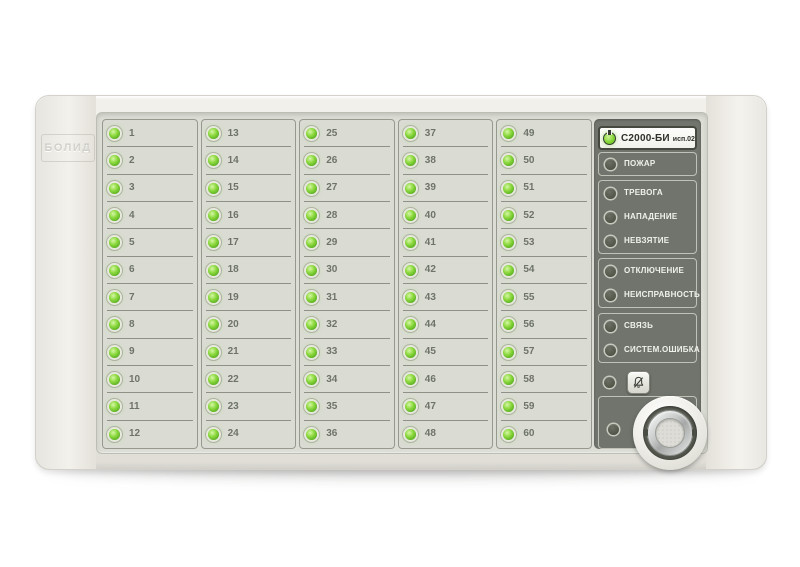  What do you see at coordinates (446, 434) in the screenshot?
I see `zone-row: 48` at bounding box center [446, 434].